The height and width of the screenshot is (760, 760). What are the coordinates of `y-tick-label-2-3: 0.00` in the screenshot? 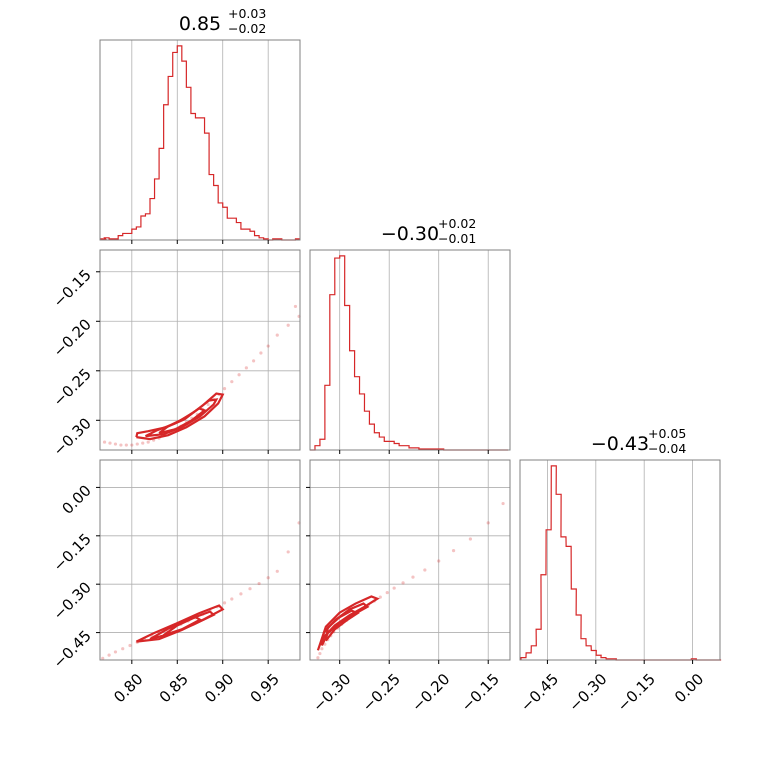 It's located at (76, 500).